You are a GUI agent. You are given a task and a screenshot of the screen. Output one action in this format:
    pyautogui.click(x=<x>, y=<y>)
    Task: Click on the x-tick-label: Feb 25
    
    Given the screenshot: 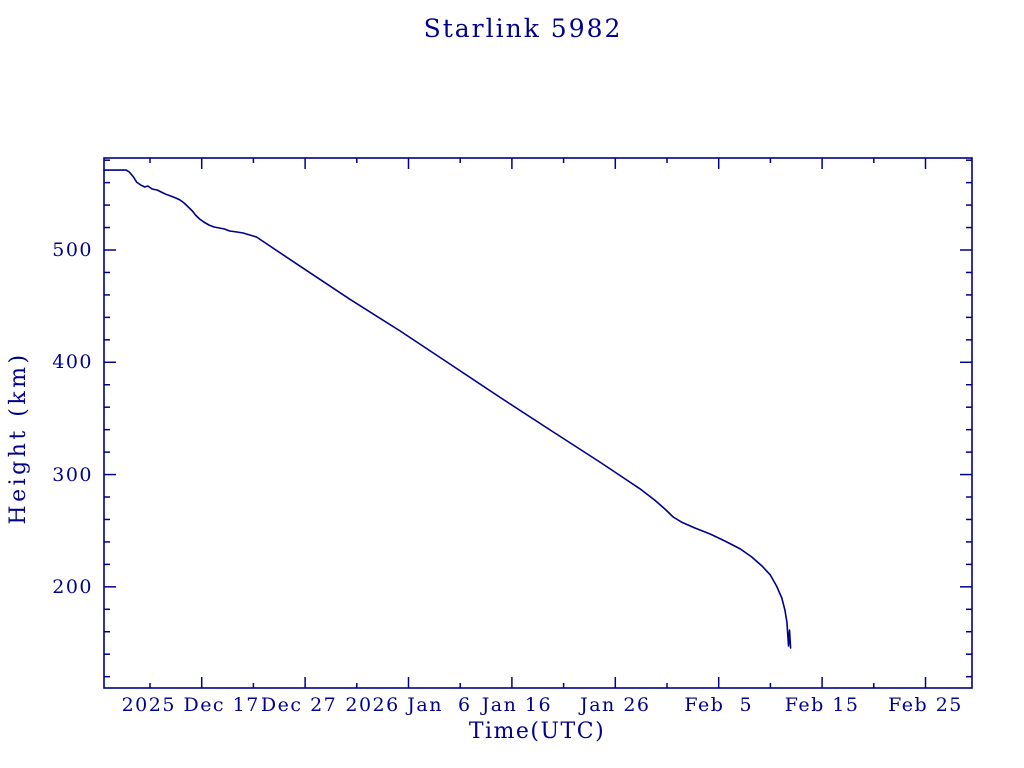 What is the action you would take?
    pyautogui.click(x=925, y=705)
    